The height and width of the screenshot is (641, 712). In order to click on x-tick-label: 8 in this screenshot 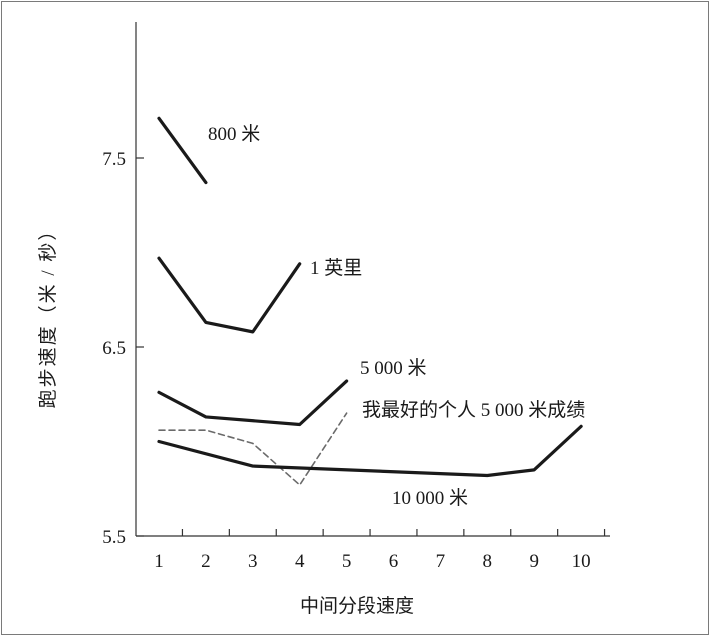, I will do `click(488, 561)`.